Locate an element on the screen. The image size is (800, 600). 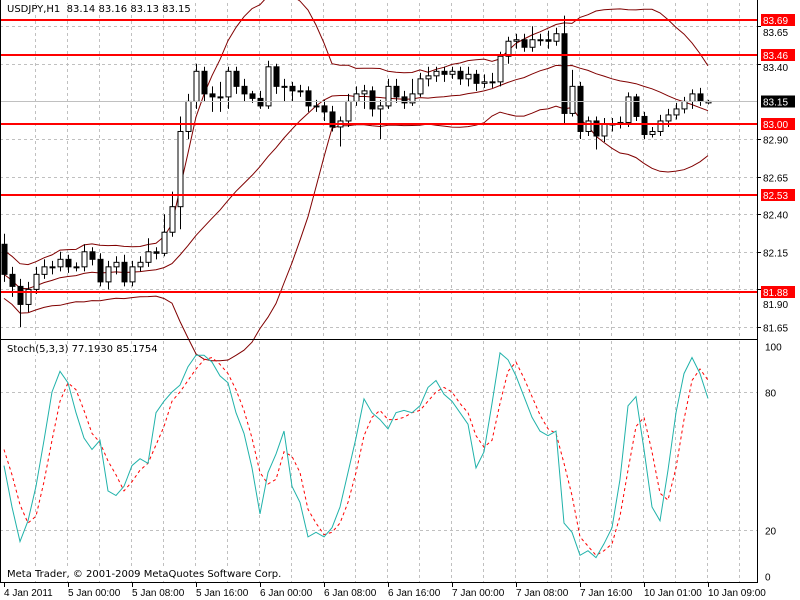
time-tick-label: 5 Jan 08:00 is located at coordinates (158, 593).